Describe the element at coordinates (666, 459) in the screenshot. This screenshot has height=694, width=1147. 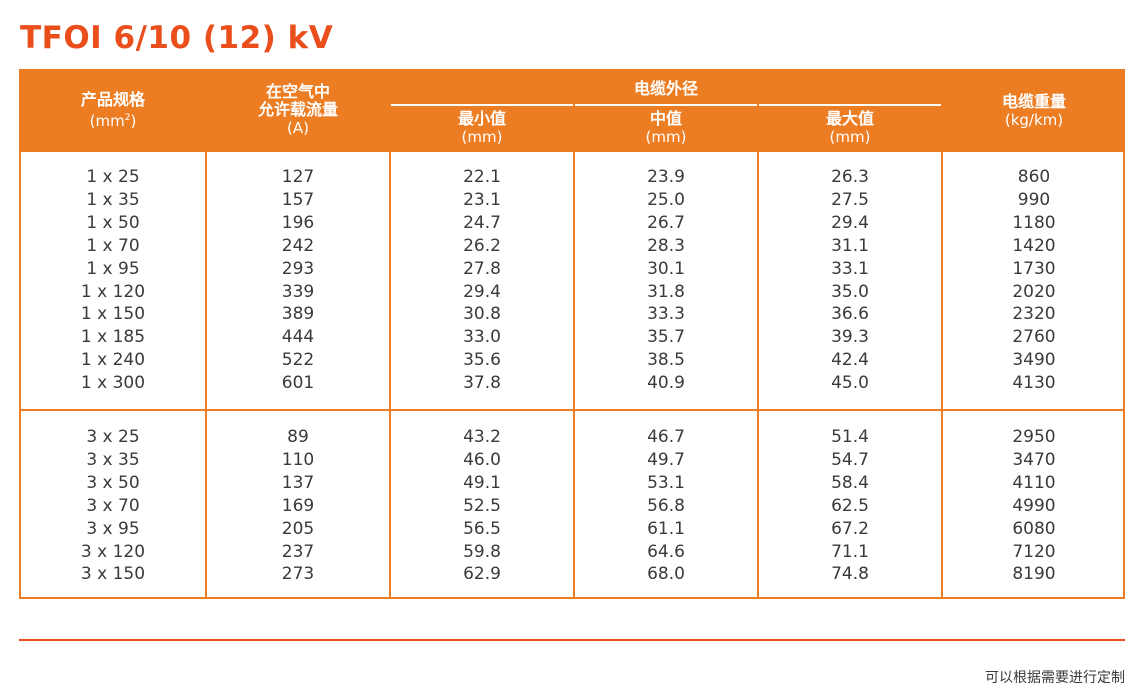
I see `table-cell: 49.7` at that location.